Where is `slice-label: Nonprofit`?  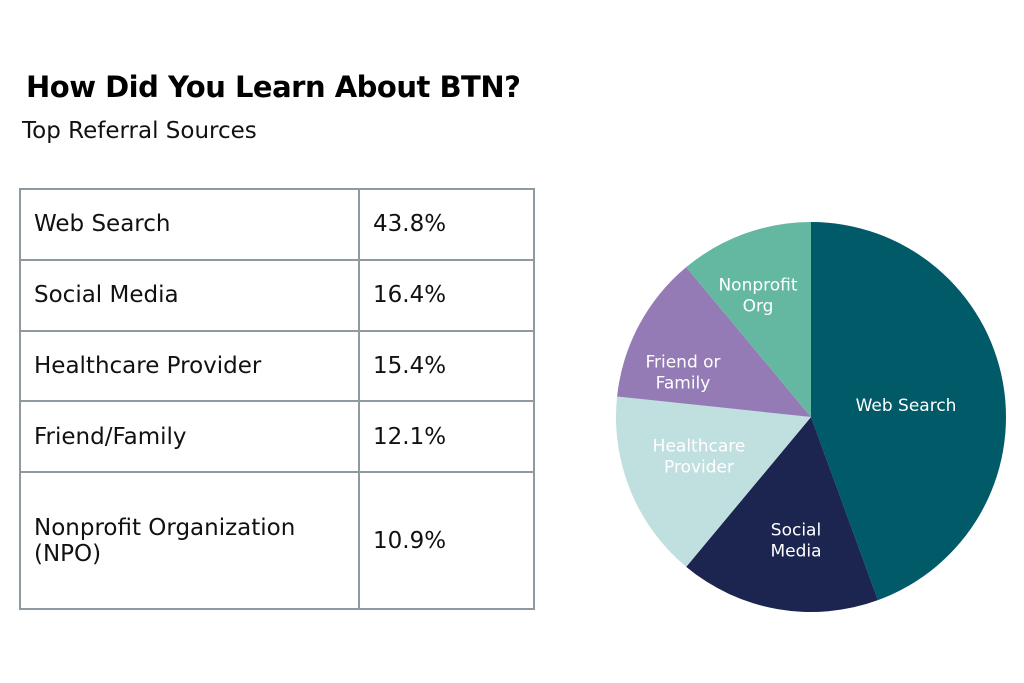 slice-label: Nonprofit is located at coordinates (757, 286).